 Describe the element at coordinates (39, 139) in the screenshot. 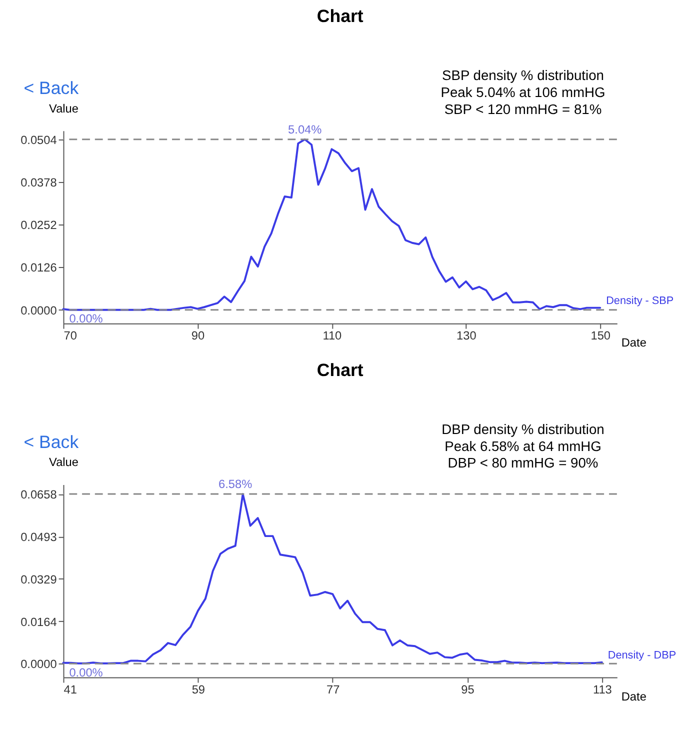

I see `y-tick-label: 0.0504` at that location.